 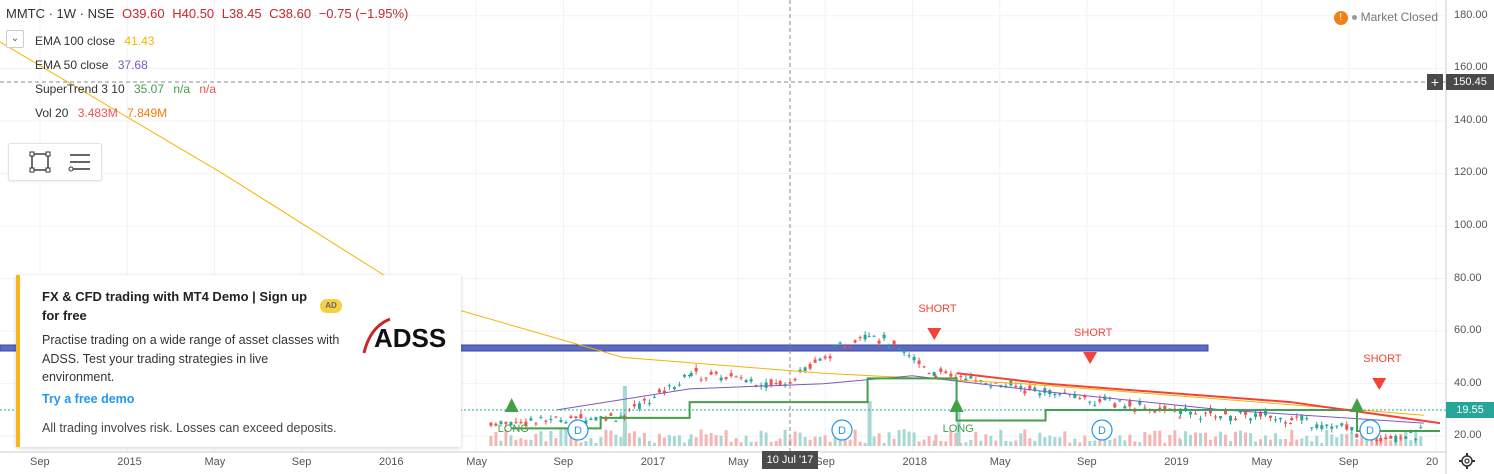 I want to click on add-plus-icon: +, so click(x=1435, y=82).